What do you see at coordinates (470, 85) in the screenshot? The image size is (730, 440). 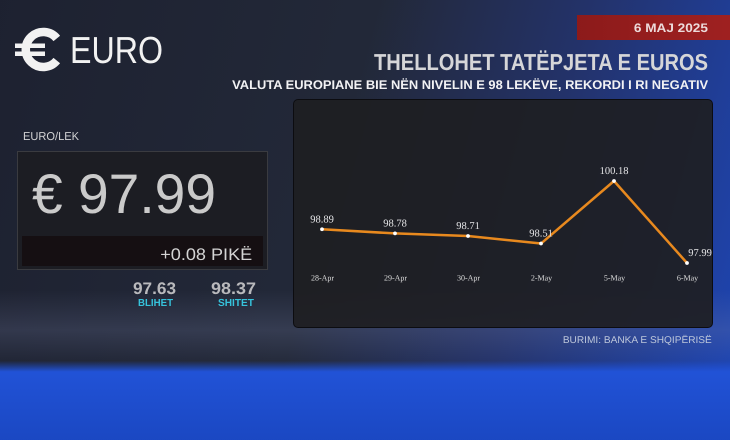 I see `chart-subtitle: VALUTA EUROPIANE BIE NËN NIVELIN E 98 LEKËVE, REKORDI I RI NEGATIV` at bounding box center [470, 85].